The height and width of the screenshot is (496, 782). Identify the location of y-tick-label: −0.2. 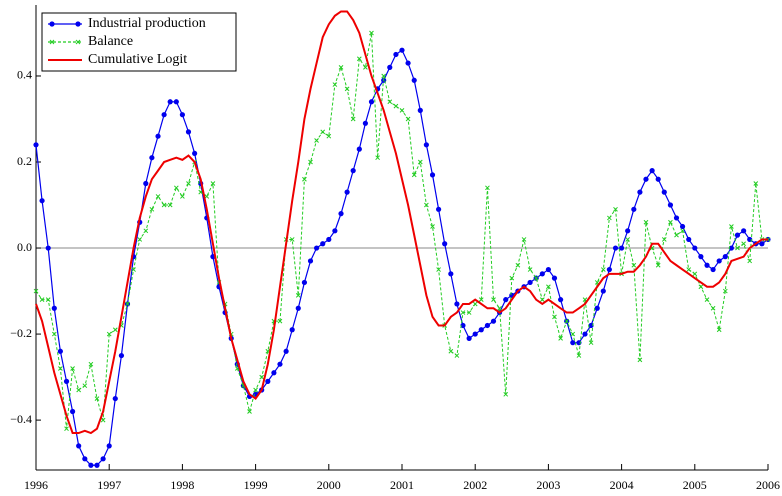
(21, 333).